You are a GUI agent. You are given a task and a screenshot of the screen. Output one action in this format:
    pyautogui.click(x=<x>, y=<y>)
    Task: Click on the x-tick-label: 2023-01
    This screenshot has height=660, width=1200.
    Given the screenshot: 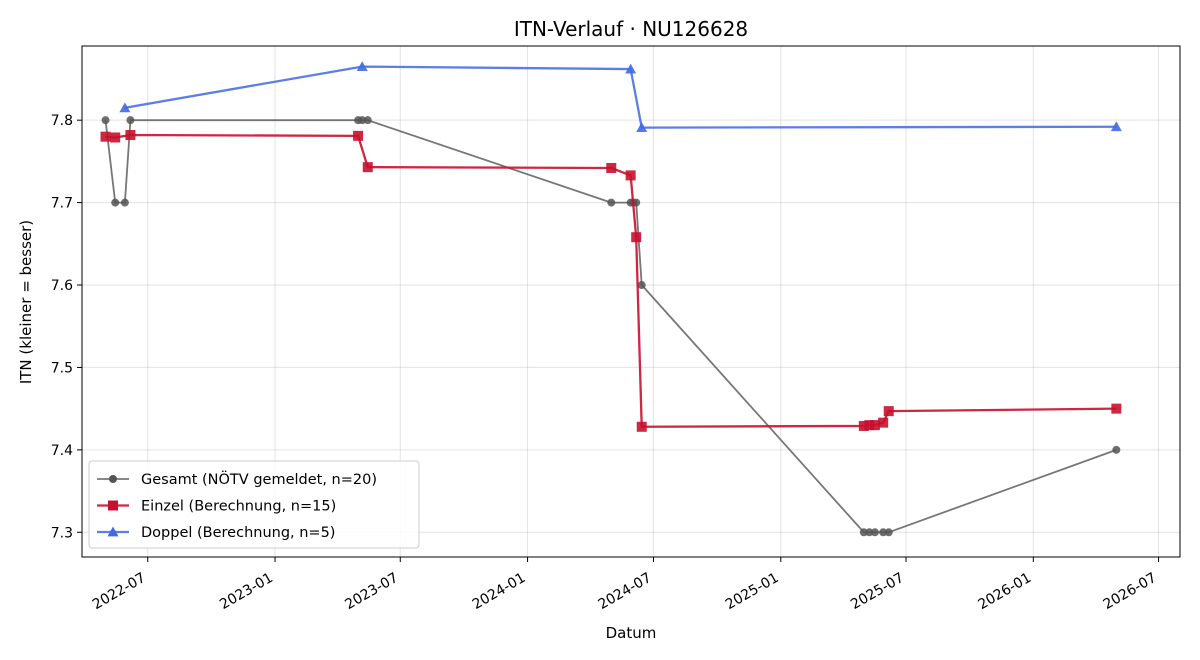 What is the action you would take?
    pyautogui.click(x=246, y=591)
    